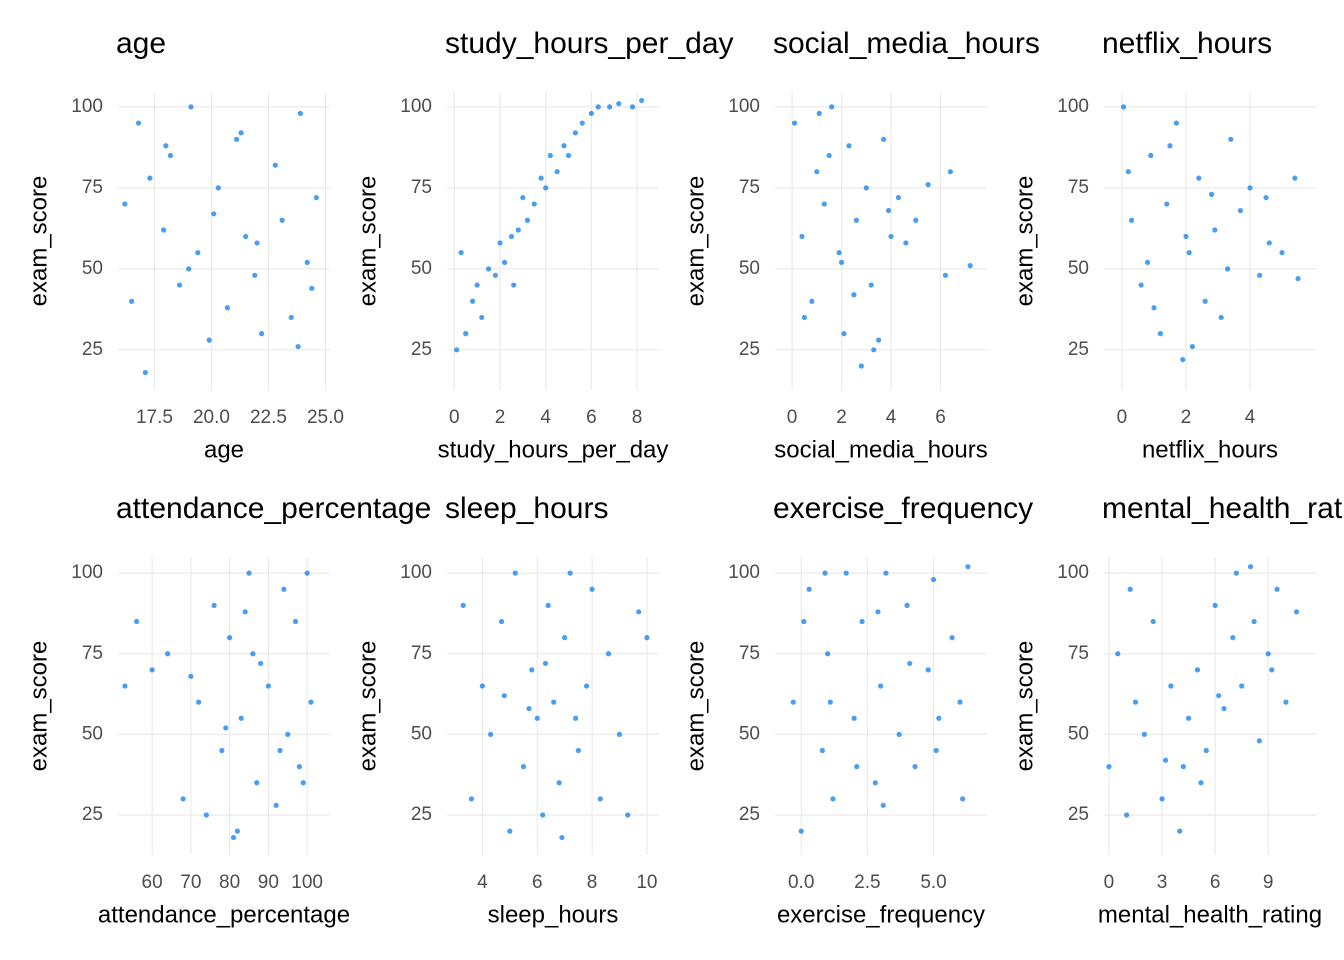 Image resolution: width=1344 pixels, height=960 pixels. What do you see at coordinates (421, 349) in the screenshot?
I see `y-tick-label: 25` at bounding box center [421, 349].